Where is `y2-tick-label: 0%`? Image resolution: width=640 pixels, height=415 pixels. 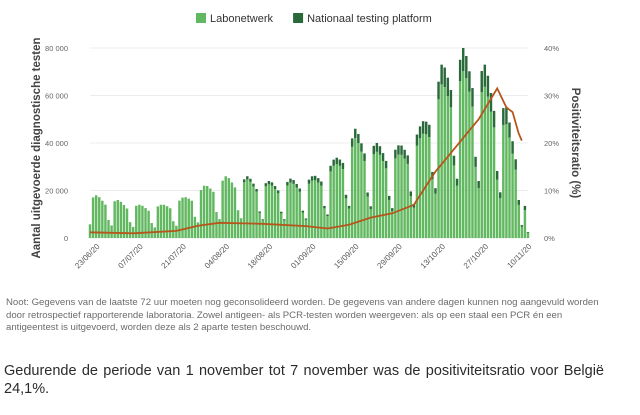
y2-tick-label: 0% is located at coordinates (549, 238).